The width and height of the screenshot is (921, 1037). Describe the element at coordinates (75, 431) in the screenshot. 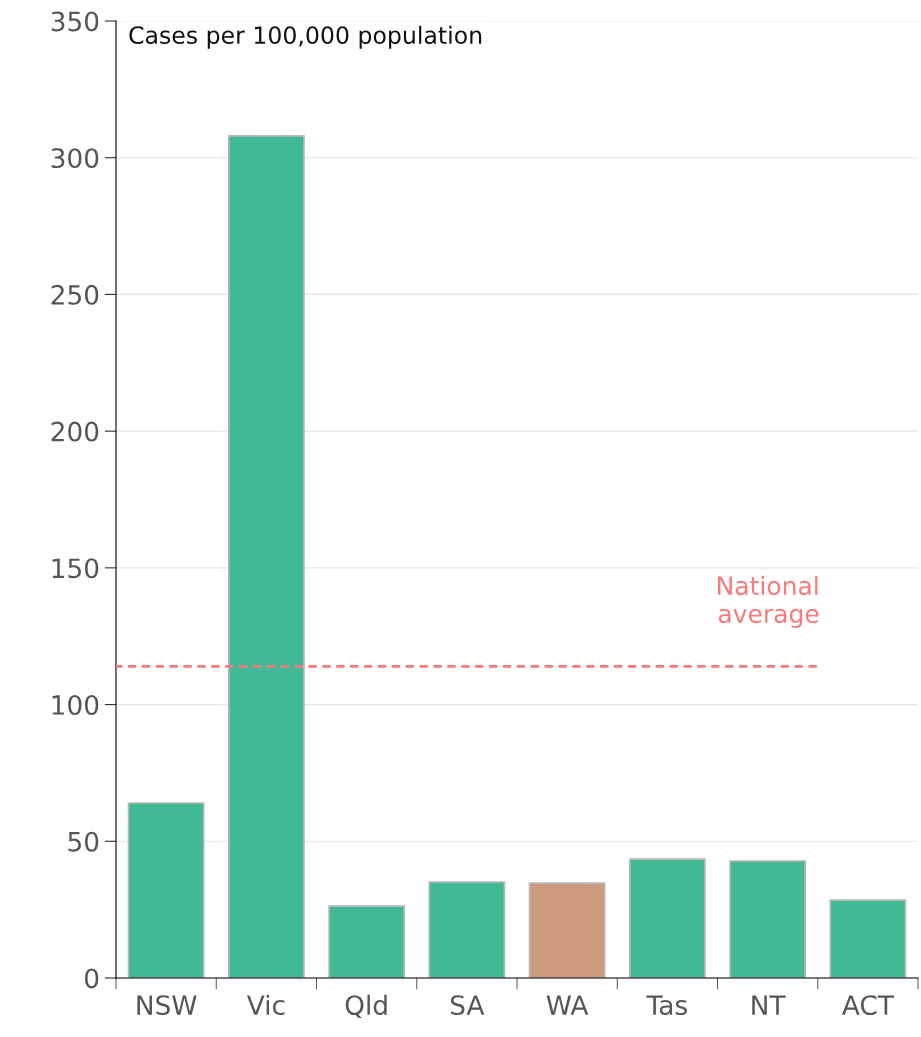

I see `y-tick-label: 200` at that location.